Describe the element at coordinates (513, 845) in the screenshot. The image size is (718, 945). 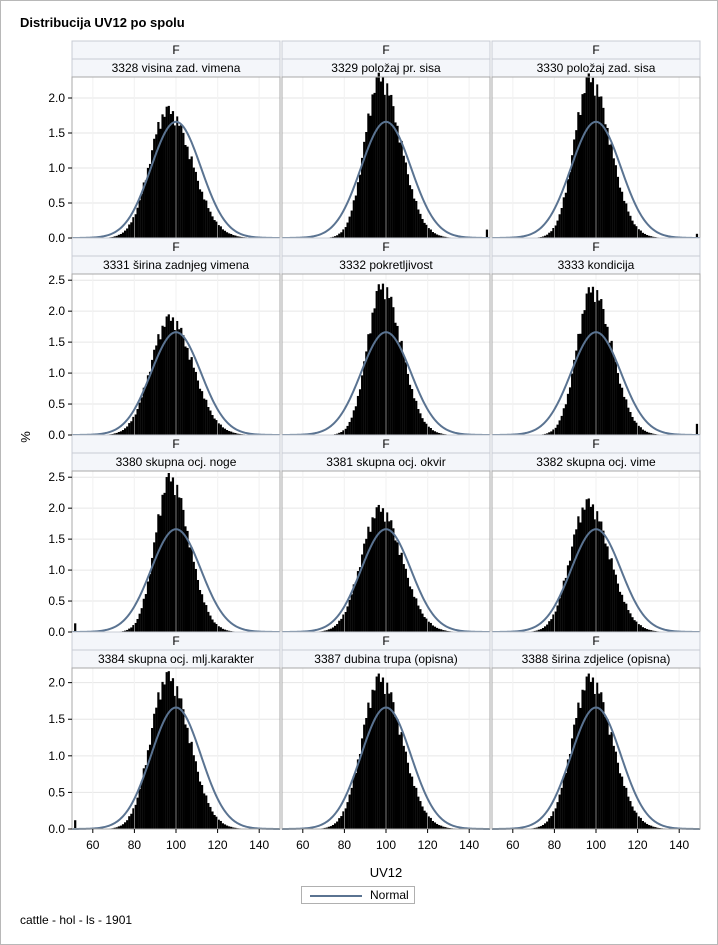
I see `x-tick-label: 60` at that location.